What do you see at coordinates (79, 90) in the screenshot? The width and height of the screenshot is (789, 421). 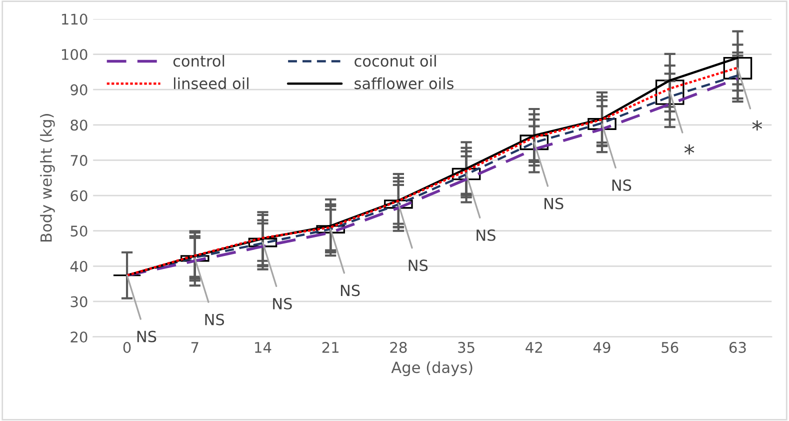 I see `y-tick-label: 90` at bounding box center [79, 90].